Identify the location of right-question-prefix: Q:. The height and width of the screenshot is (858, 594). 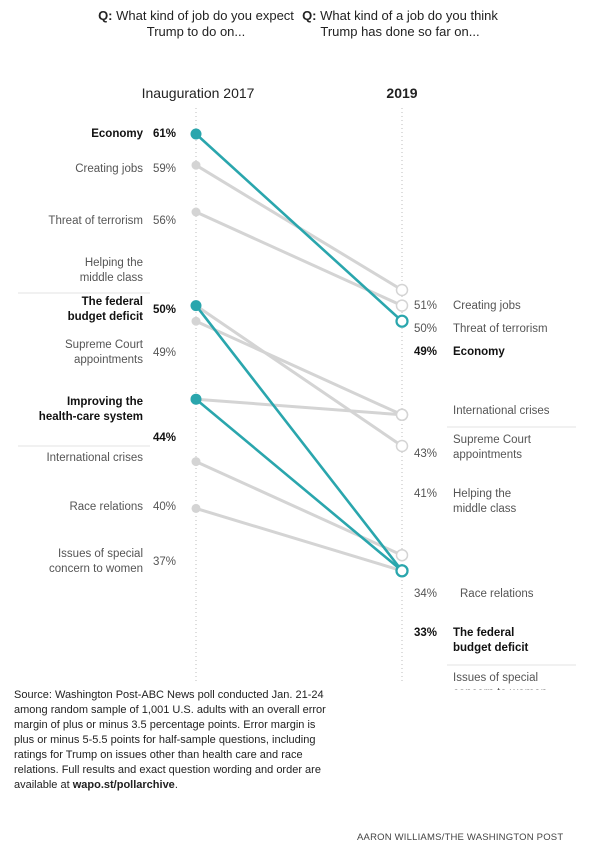
(309, 15).